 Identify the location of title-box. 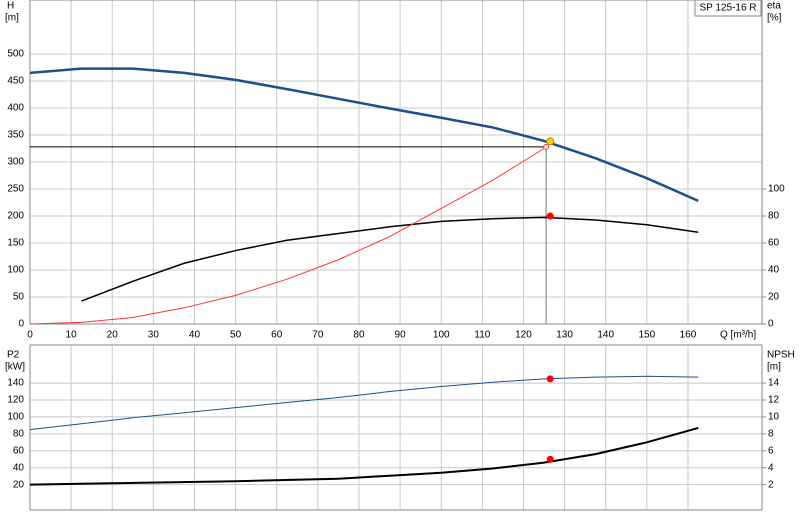
(728, 8).